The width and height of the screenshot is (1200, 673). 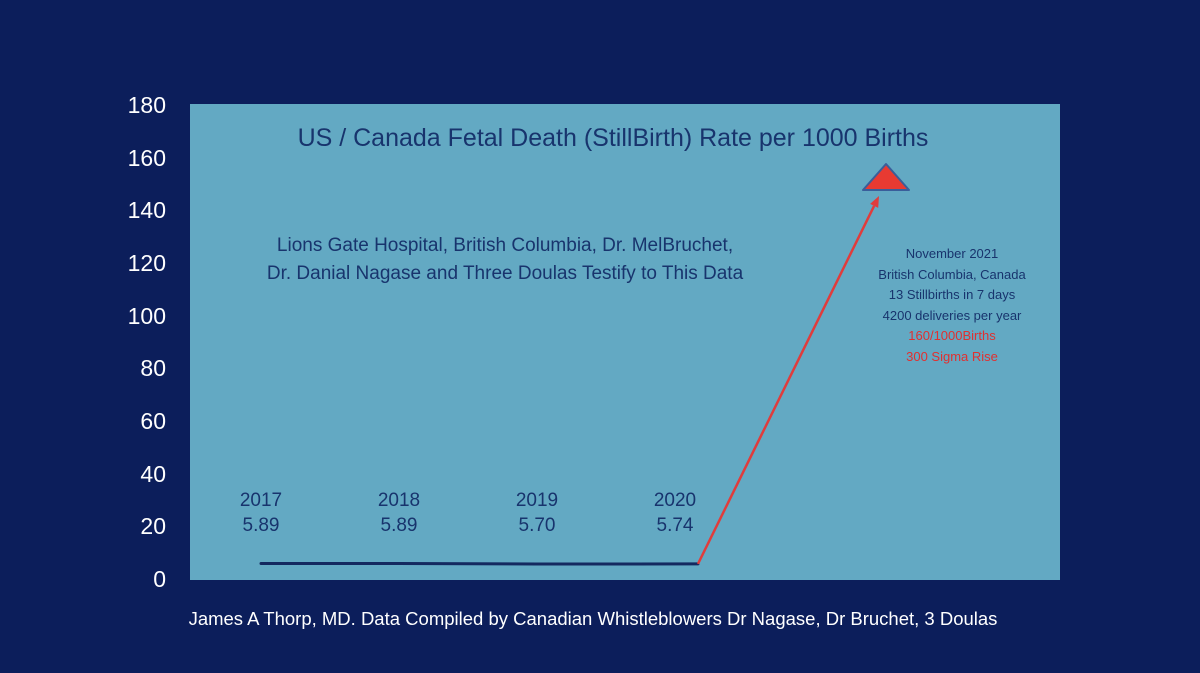 I want to click on data-label: 5.70, so click(x=537, y=525).